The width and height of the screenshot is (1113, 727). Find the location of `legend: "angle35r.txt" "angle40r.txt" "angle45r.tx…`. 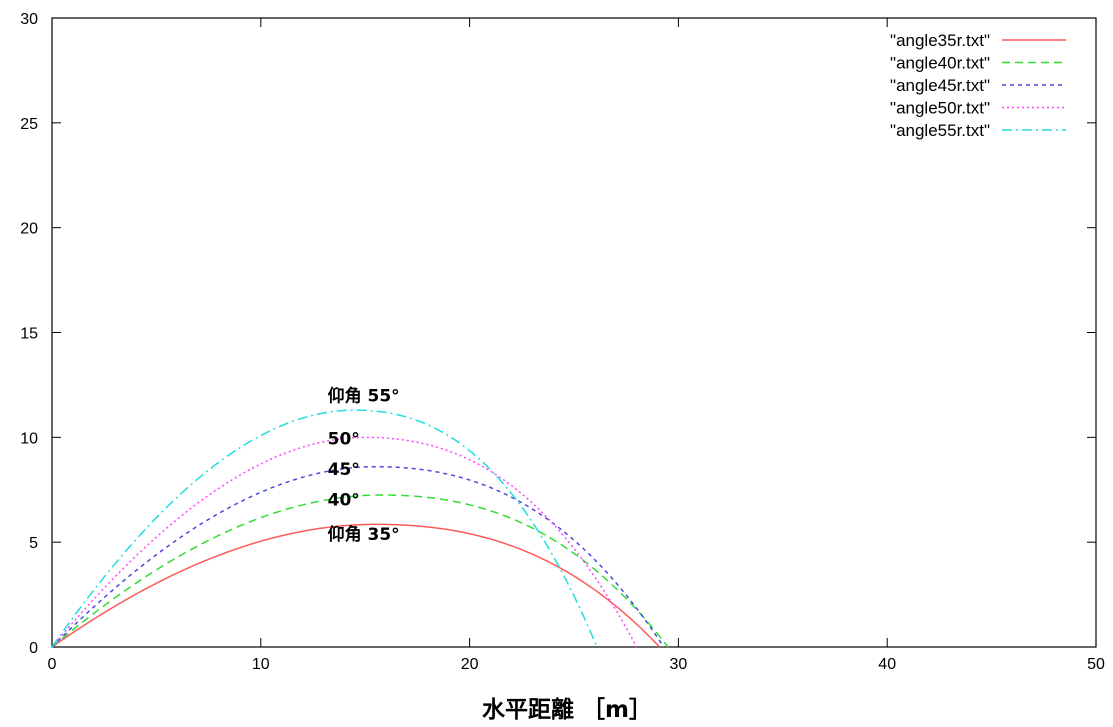

legend: "angle35r.txt" "angle40r.txt" "angle45r.tx… is located at coordinates (978, 85).